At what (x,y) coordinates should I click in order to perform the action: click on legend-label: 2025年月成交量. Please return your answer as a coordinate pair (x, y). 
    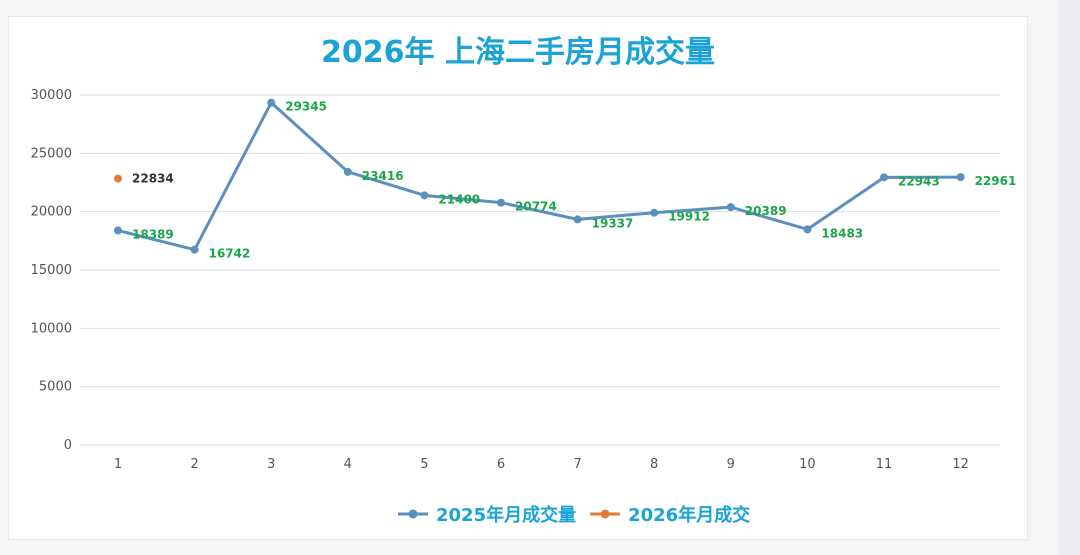
    Looking at the image, I should click on (506, 515).